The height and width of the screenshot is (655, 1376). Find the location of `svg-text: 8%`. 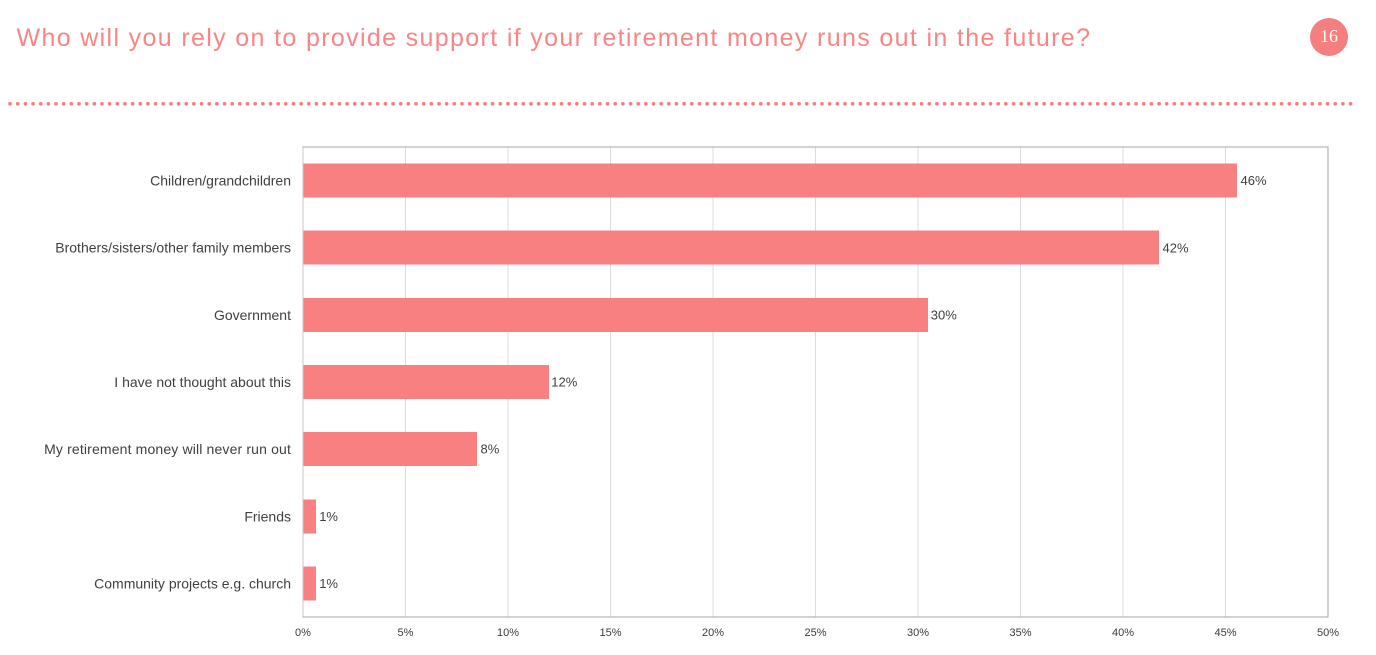

svg-text: 8% is located at coordinates (490, 449).